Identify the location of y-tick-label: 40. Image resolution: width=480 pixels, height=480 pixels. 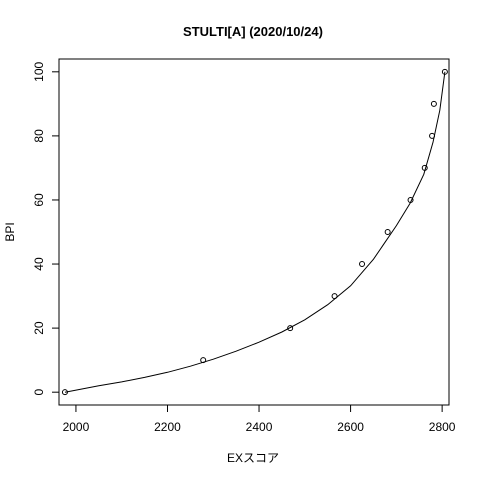
(39, 264).